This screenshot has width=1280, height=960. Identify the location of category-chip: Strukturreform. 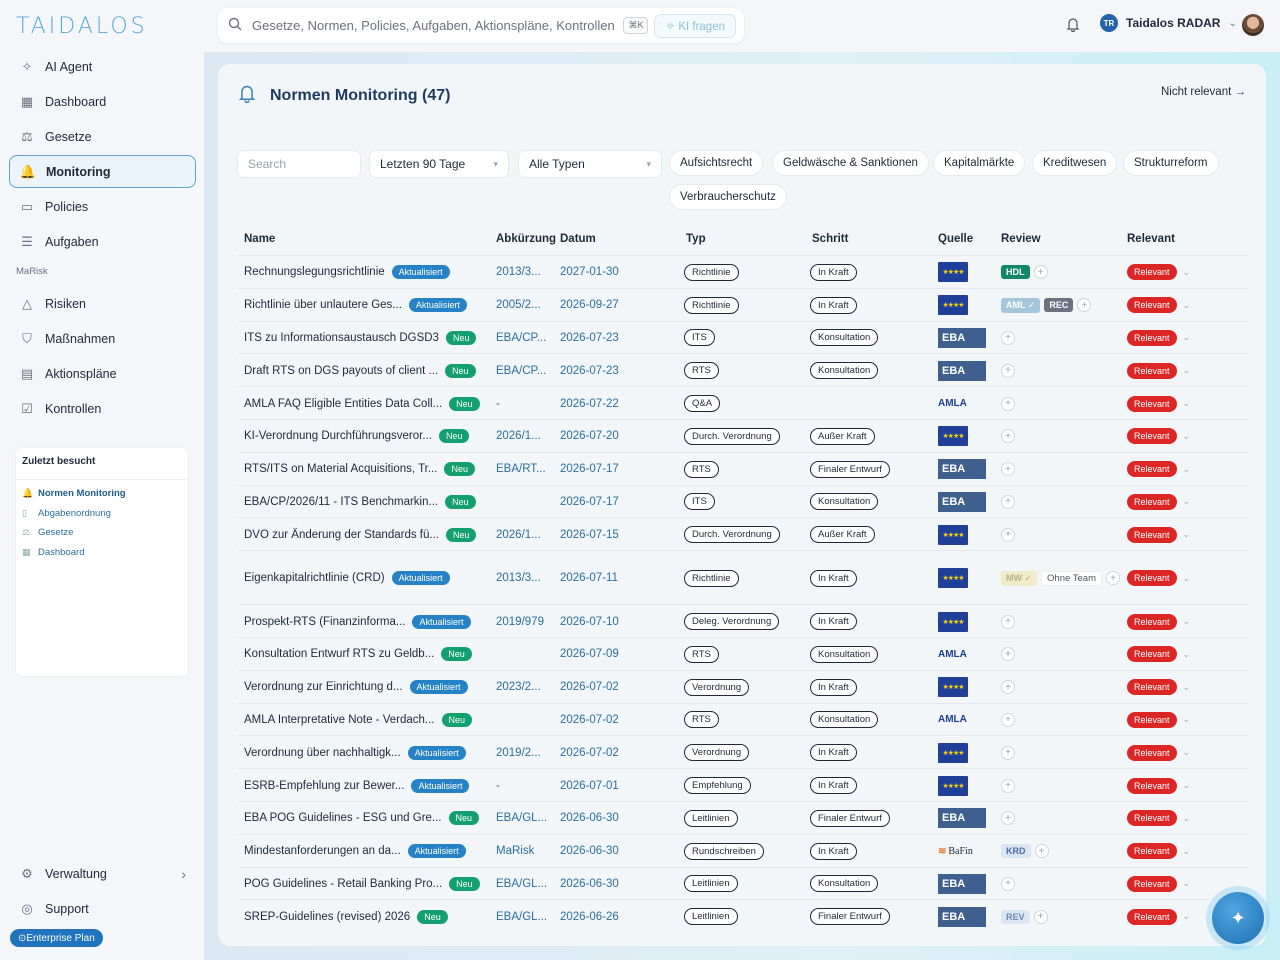
(1171, 163).